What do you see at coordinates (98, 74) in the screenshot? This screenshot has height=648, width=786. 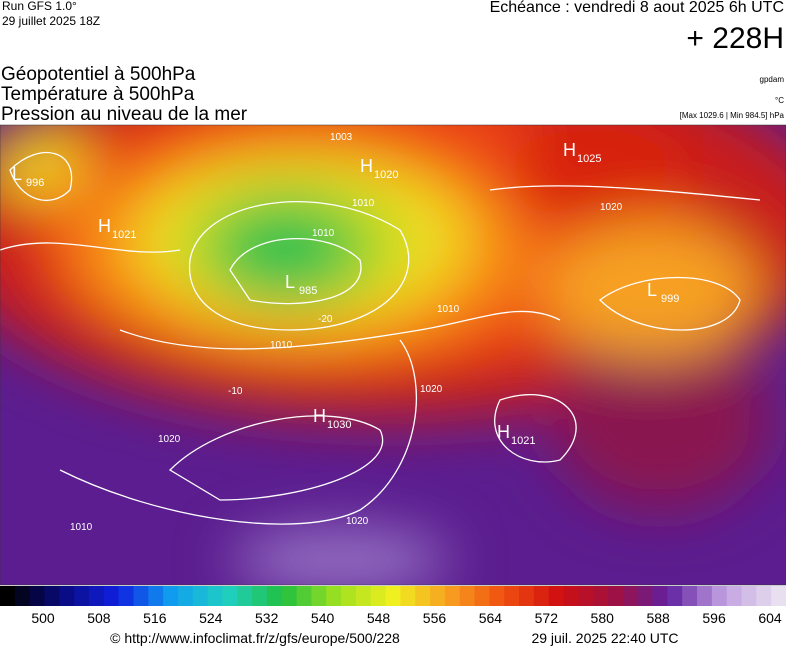 I see `map-title: Géopotentiel à 500hPa` at bounding box center [98, 74].